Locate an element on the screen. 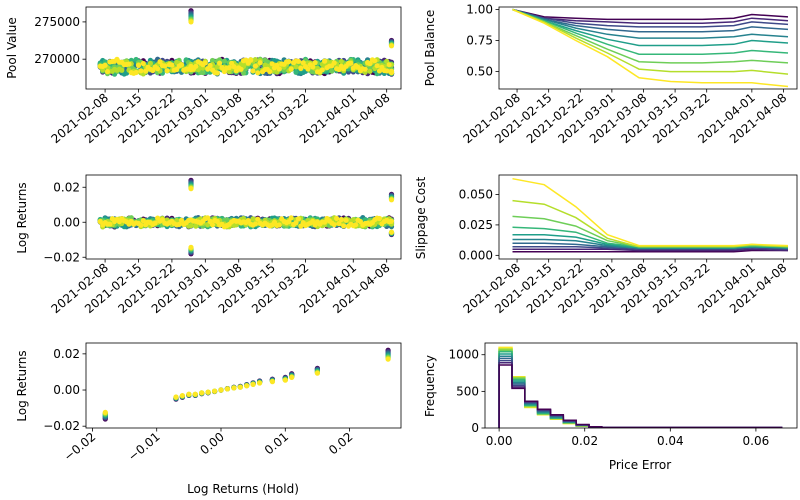 The image size is (800, 500). pool-balance-ytick-label: 0.75 is located at coordinates (479, 41).